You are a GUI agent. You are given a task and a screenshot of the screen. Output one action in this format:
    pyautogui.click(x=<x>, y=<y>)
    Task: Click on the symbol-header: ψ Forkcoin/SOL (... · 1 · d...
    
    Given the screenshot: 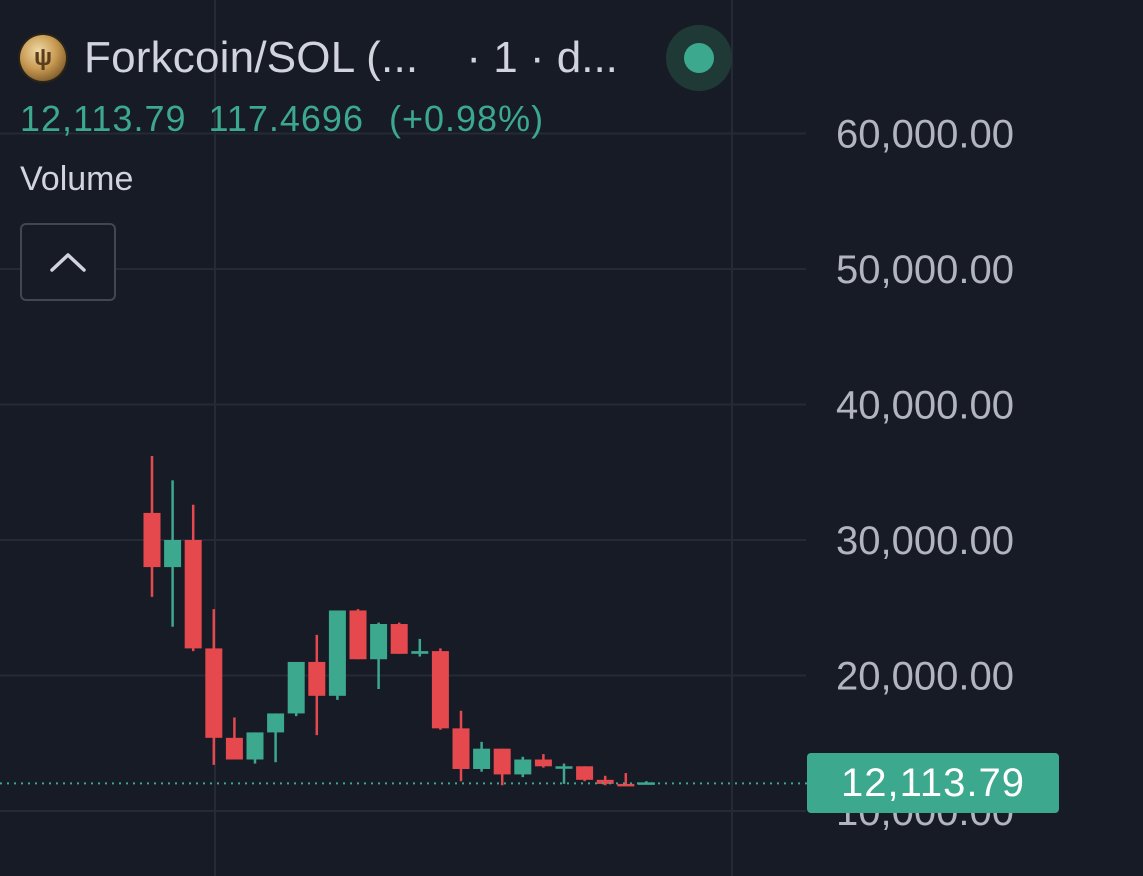 What is the action you would take?
    pyautogui.click(x=376, y=58)
    